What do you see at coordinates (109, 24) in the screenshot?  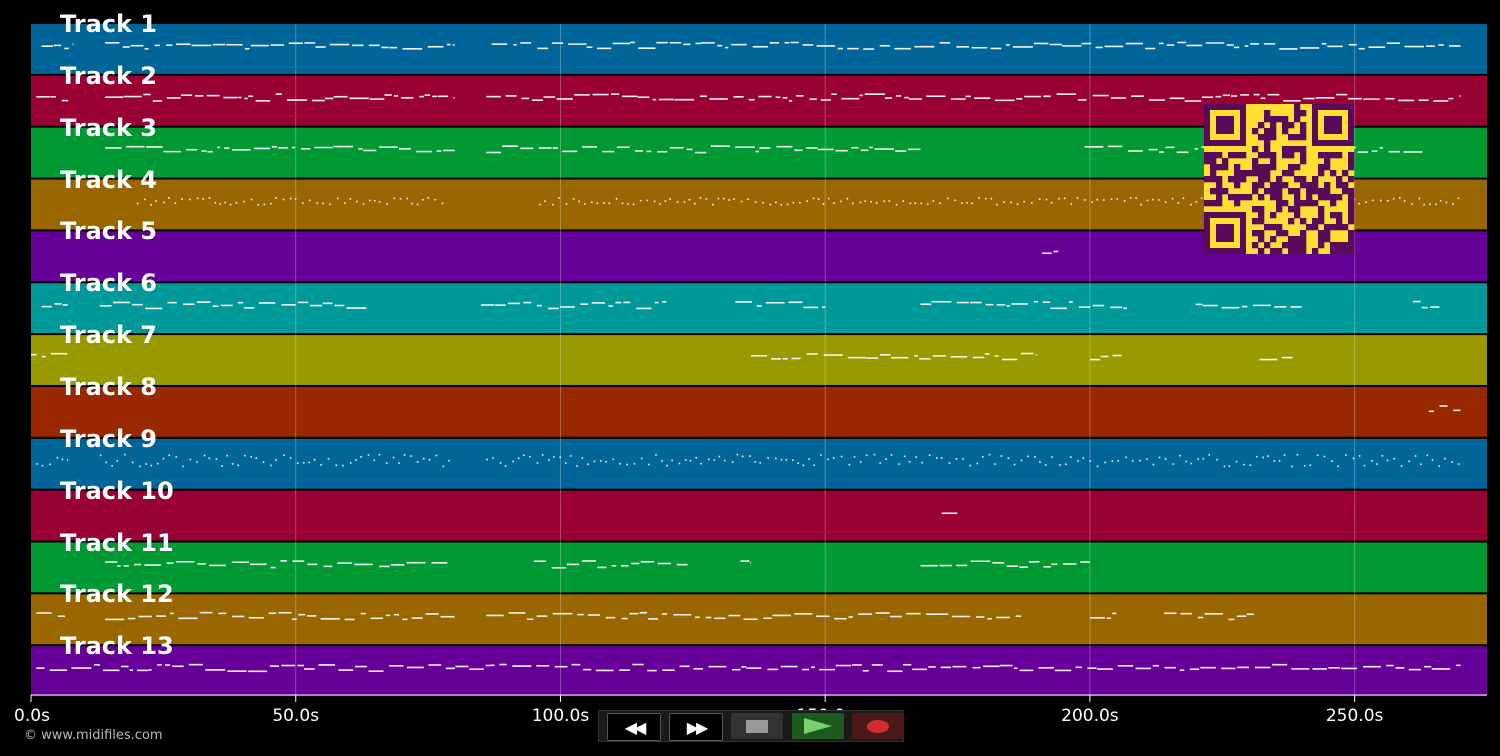 I see `track-label: Track 1` at bounding box center [109, 24].